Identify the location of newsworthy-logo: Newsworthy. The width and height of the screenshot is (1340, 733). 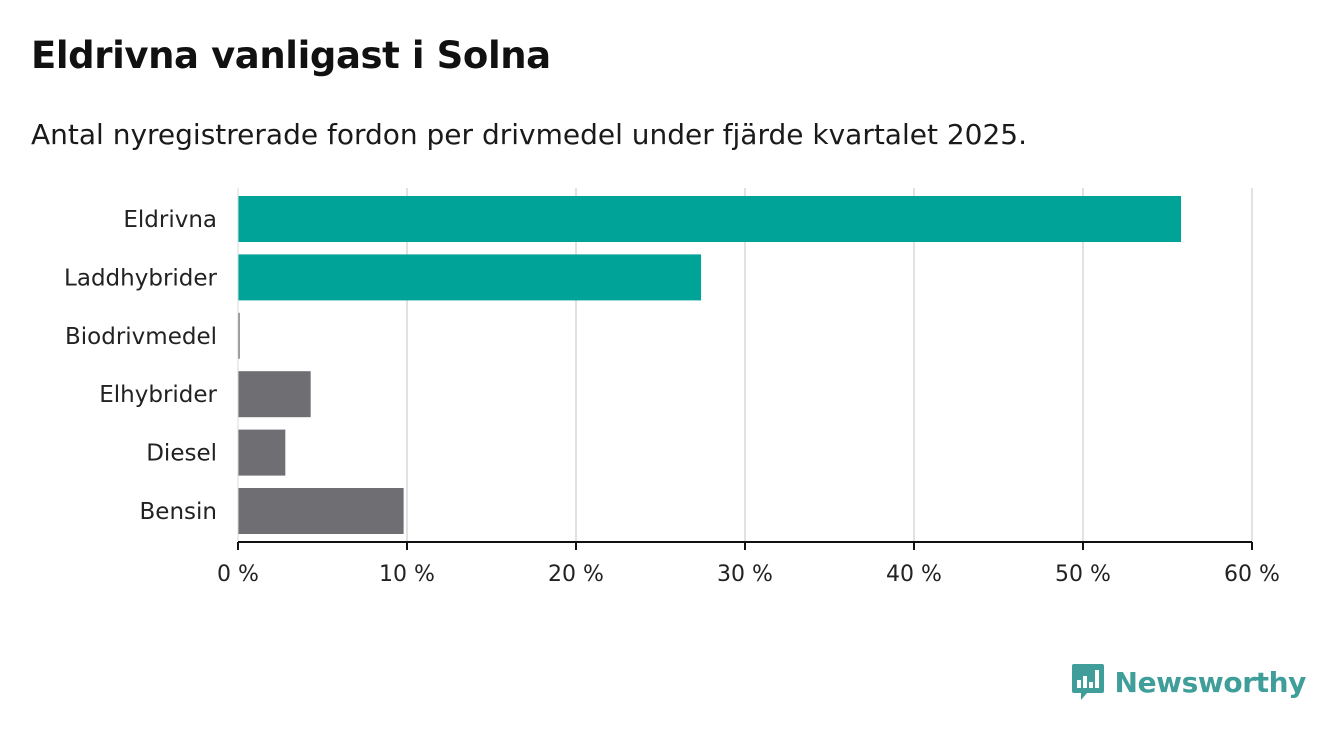
(1188, 682).